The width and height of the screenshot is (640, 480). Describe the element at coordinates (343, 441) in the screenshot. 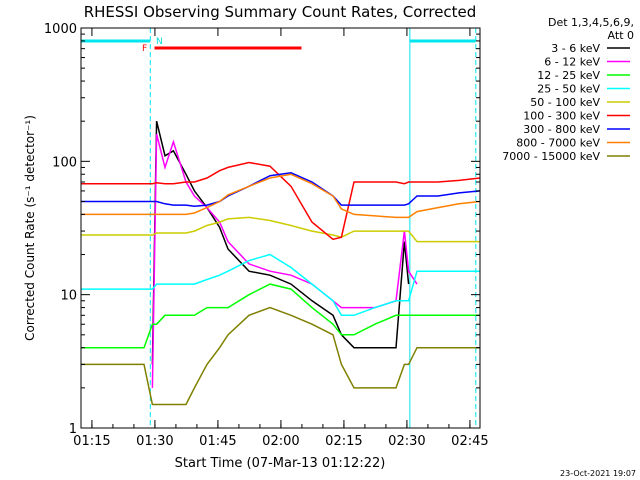

I see `x-tick-label-4: 02:15` at that location.